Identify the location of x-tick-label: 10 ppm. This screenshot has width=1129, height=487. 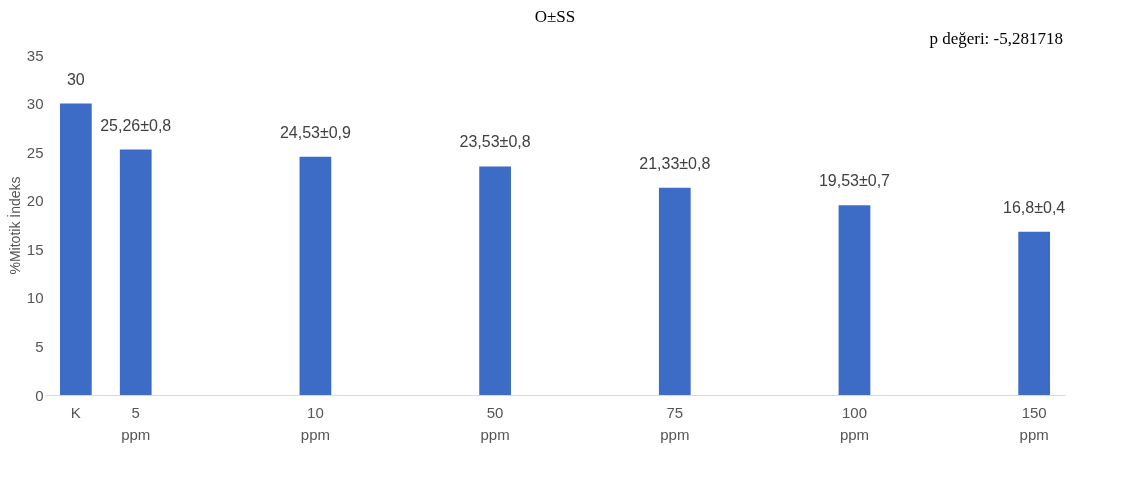
(315, 423).